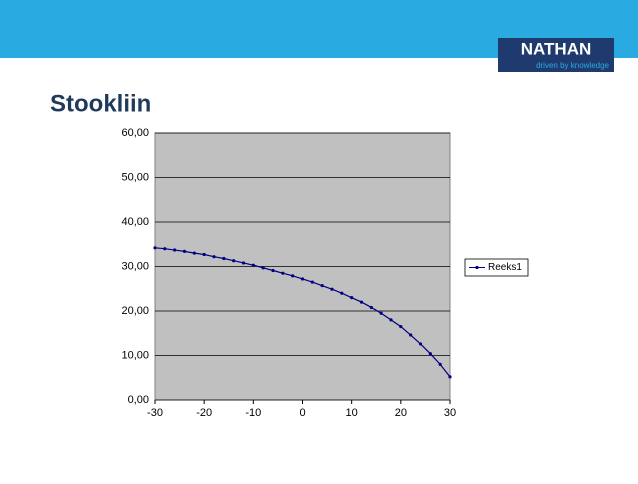 The width and height of the screenshot is (638, 484). I want to click on y-tick-label: 60,00, so click(135, 133).